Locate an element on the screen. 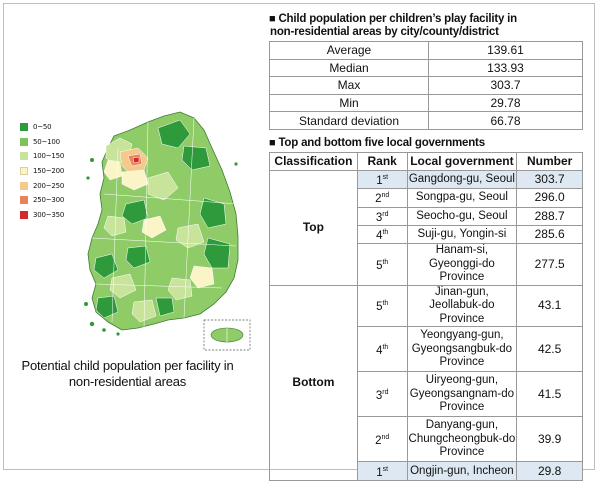 The height and width of the screenshot is (481, 600). gov-line: Jeollabuk-do Province is located at coordinates (462, 312).